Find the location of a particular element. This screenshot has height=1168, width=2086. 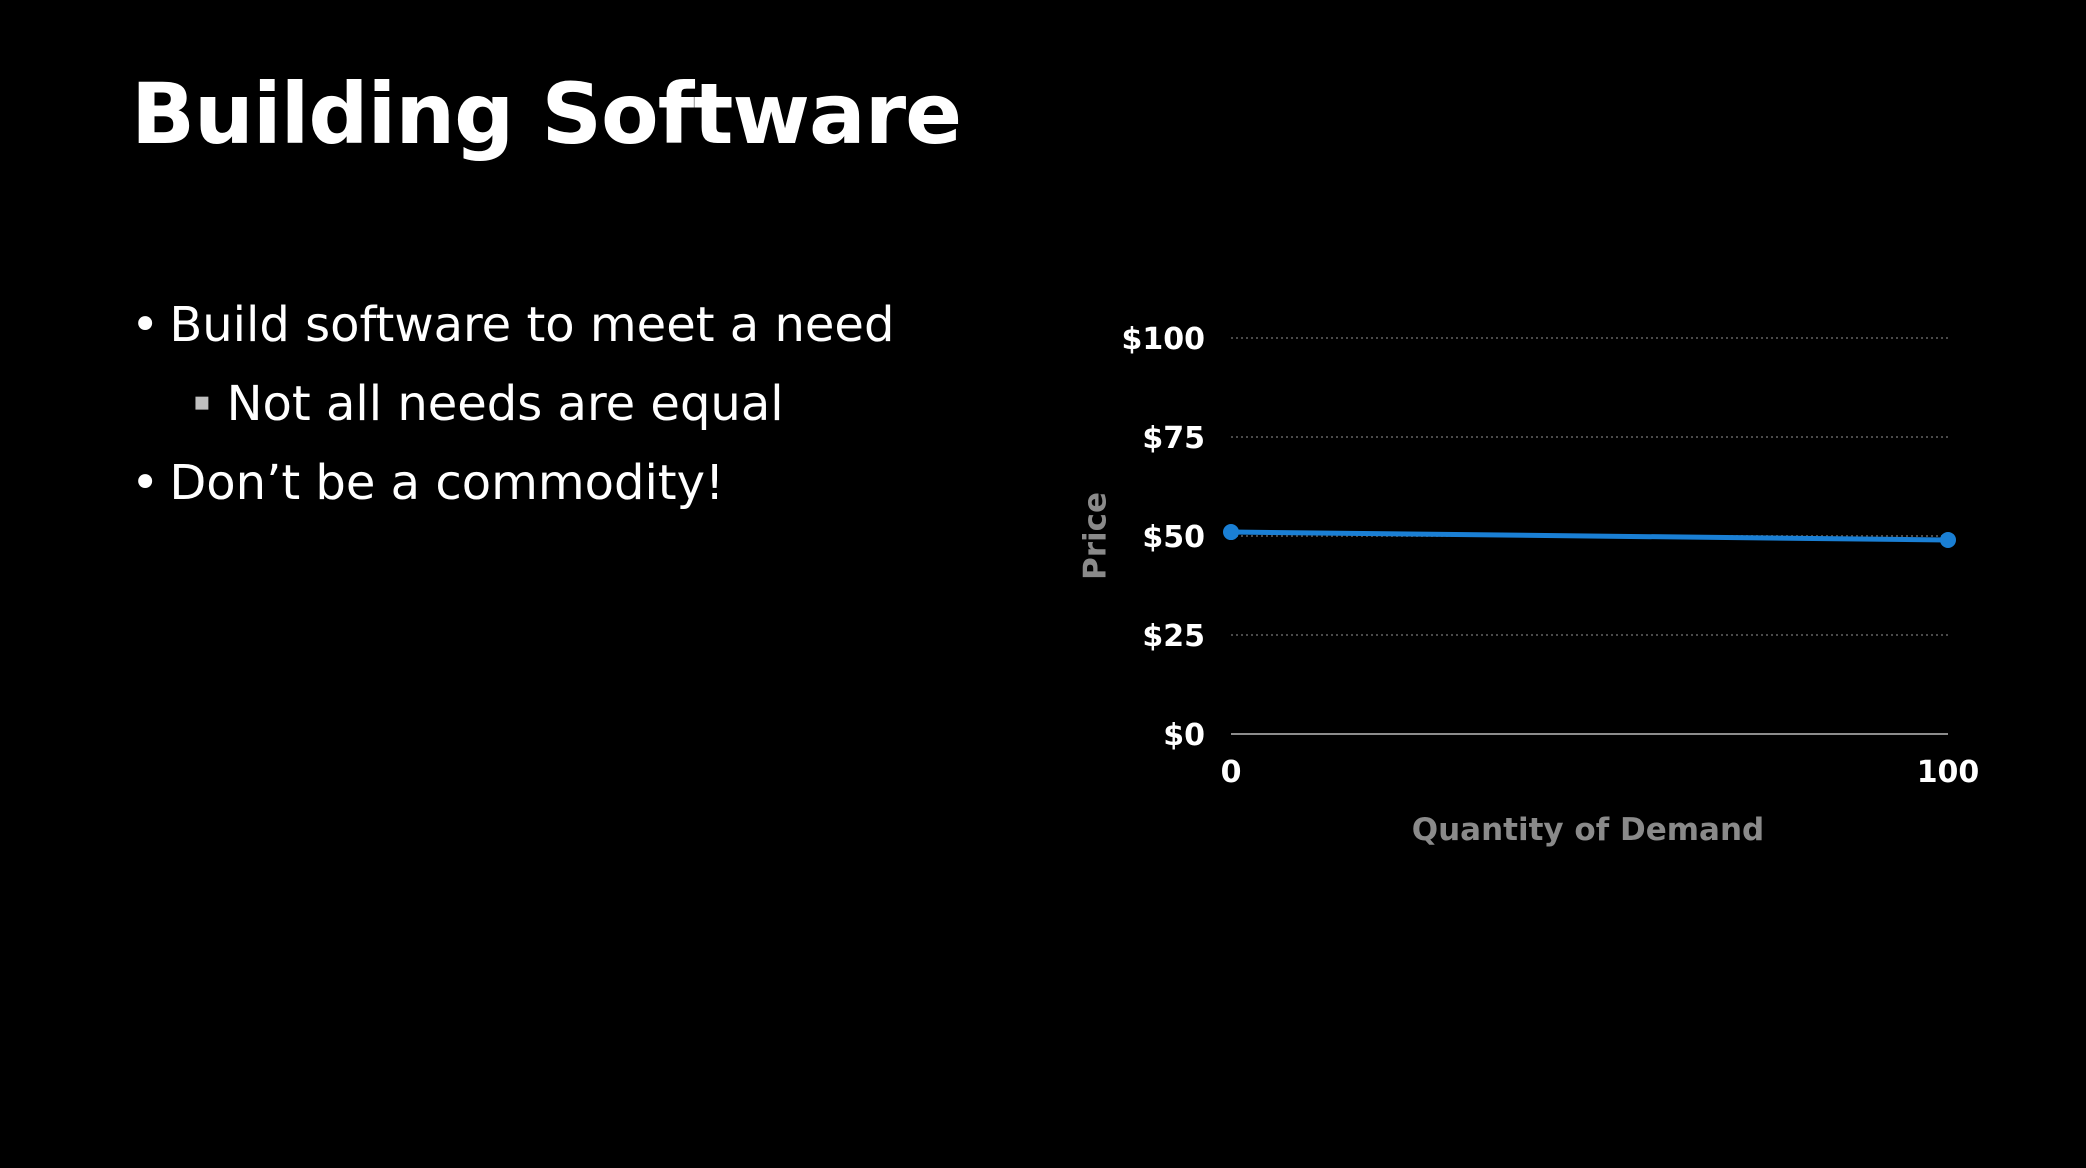

y-tick-label: $25 is located at coordinates (1173, 636).